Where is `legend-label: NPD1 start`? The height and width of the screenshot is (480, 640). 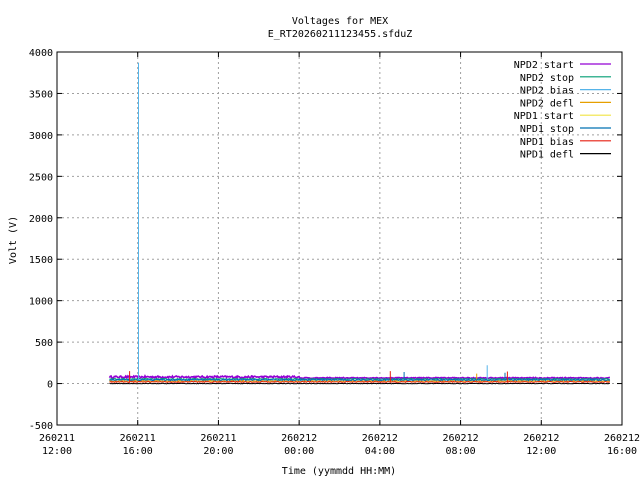
legend-label: NPD1 start is located at coordinates (544, 116).